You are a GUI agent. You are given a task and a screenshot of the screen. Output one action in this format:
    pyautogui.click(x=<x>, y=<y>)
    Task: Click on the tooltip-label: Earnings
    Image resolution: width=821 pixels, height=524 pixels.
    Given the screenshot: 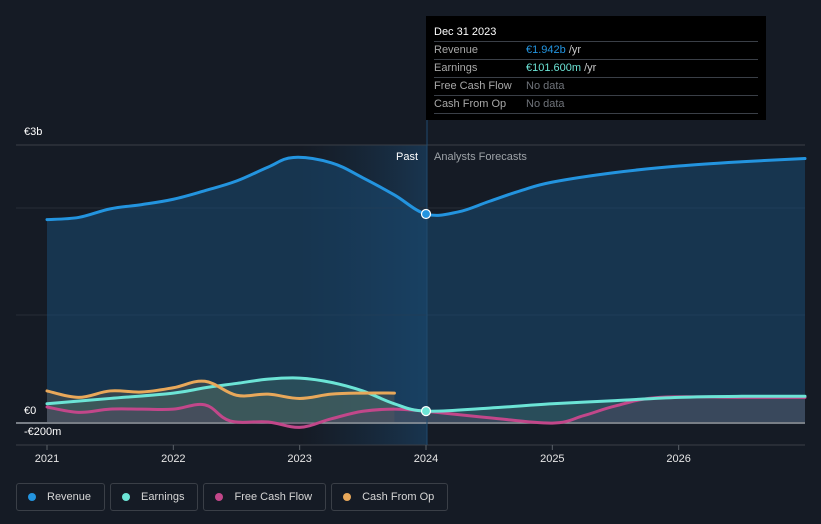 What is the action you would take?
    pyautogui.click(x=456, y=68)
    